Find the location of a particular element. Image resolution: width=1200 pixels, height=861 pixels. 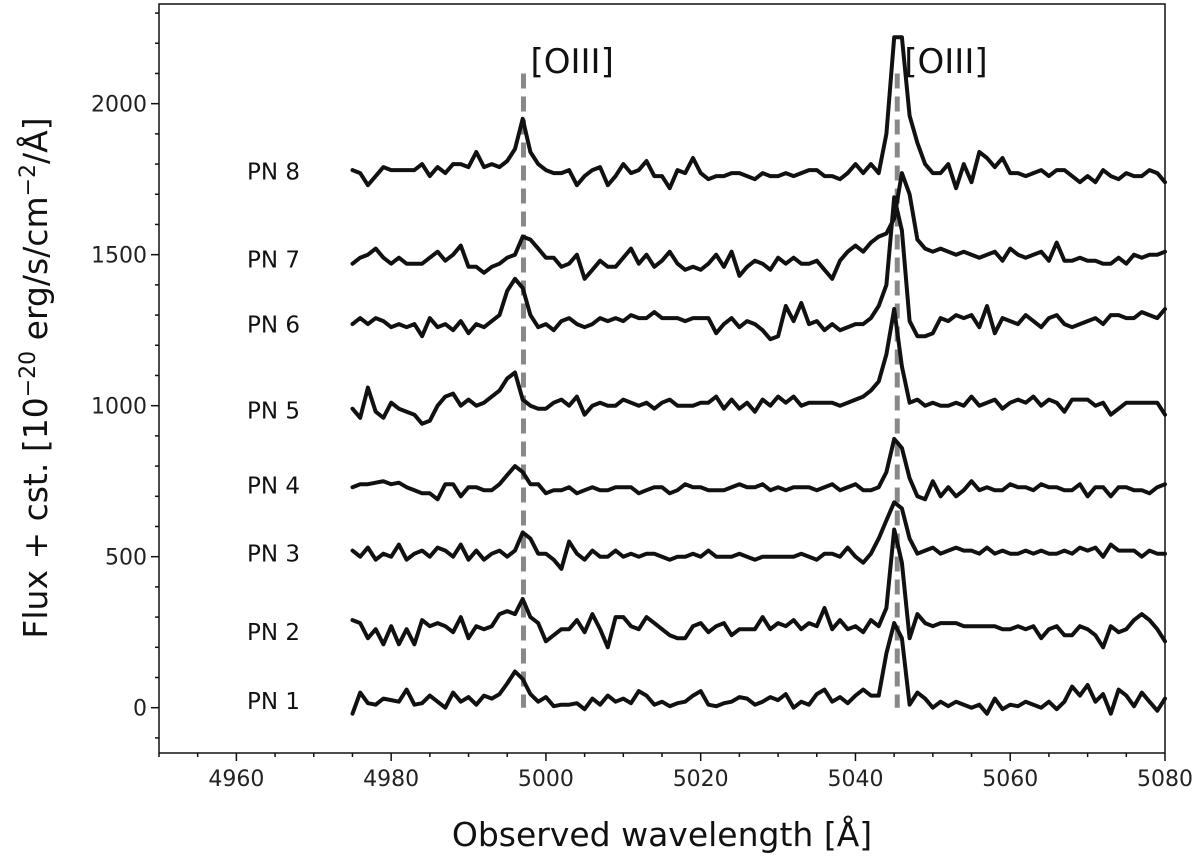

y-axis: 0 500 1000 1500 2000 is located at coordinates (125, 375).